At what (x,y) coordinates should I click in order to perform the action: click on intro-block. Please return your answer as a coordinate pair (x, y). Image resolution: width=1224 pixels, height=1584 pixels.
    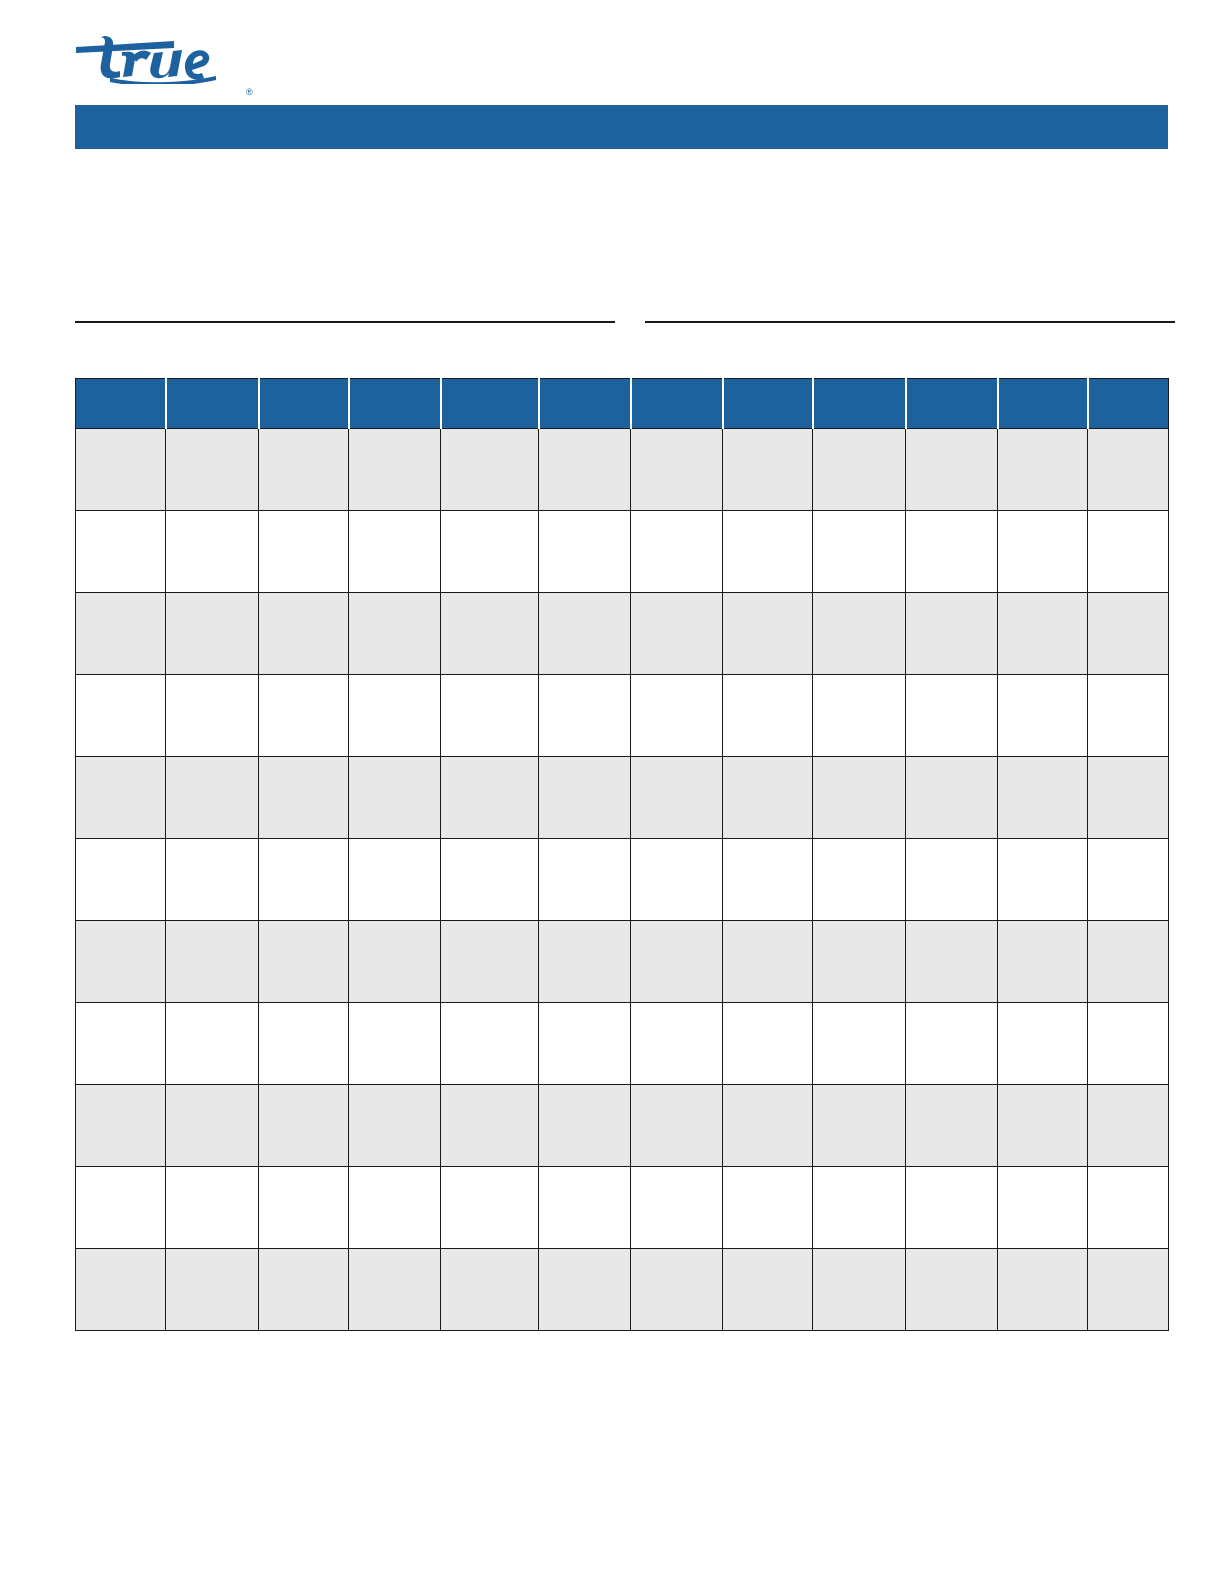
    Looking at the image, I should click on (621, 228).